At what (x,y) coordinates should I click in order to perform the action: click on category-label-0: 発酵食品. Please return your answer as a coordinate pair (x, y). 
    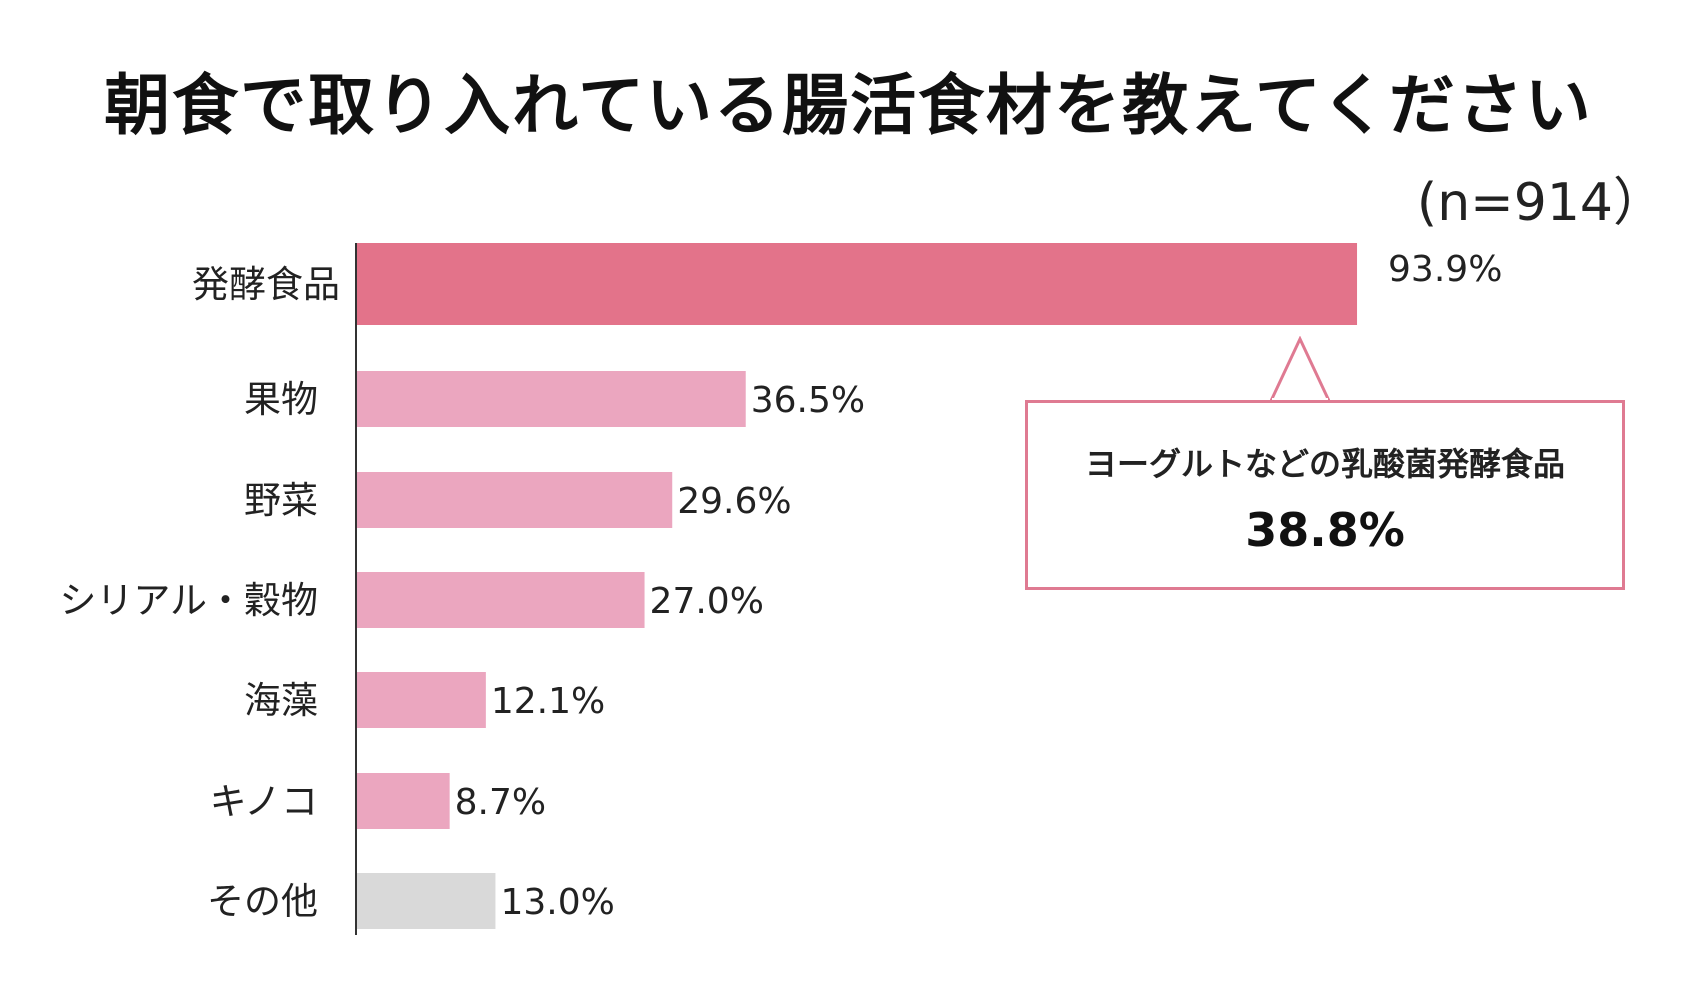
    Looking at the image, I should click on (266, 284).